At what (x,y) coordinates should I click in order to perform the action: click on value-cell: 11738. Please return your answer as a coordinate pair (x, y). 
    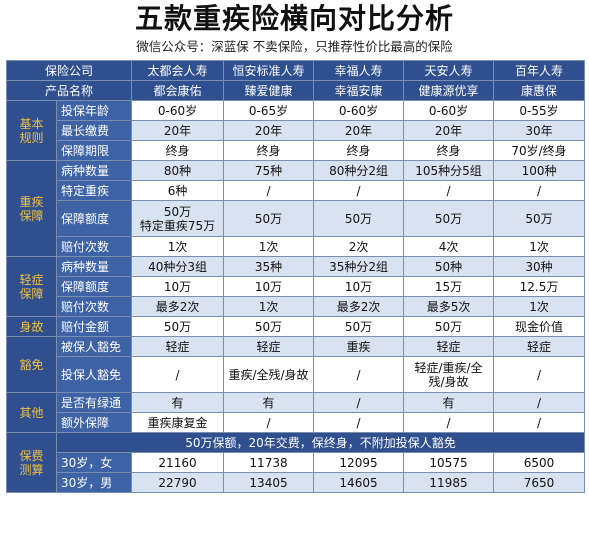
    Looking at the image, I should click on (269, 462).